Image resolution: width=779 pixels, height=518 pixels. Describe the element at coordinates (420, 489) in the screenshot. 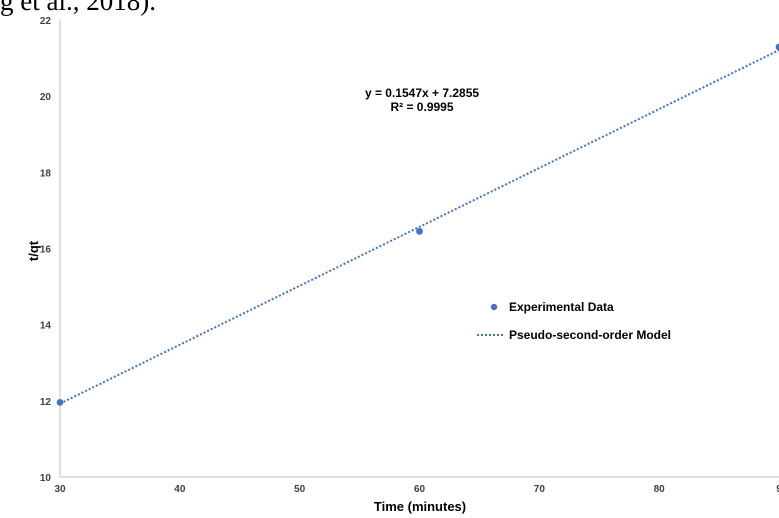

I see `x-tick-label: 60` at that location.